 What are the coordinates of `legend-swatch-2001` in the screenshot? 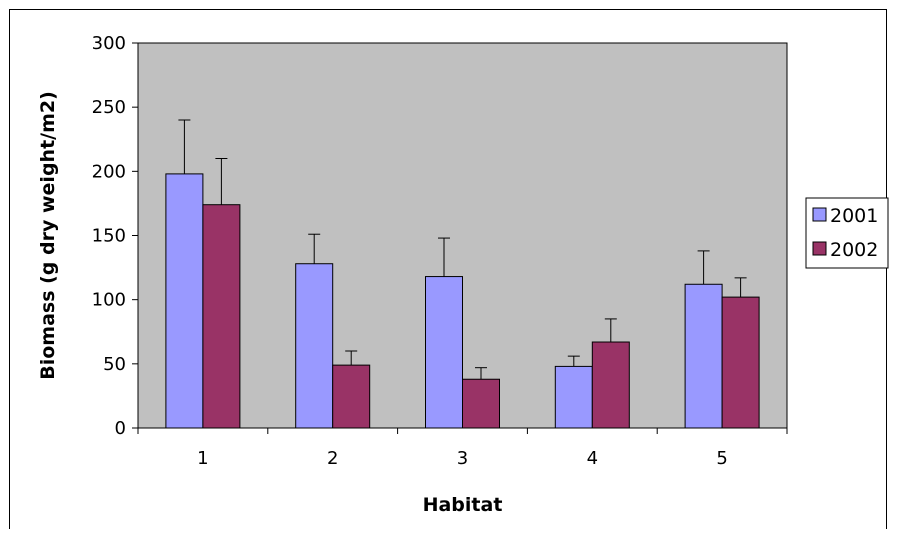 It's located at (819, 214).